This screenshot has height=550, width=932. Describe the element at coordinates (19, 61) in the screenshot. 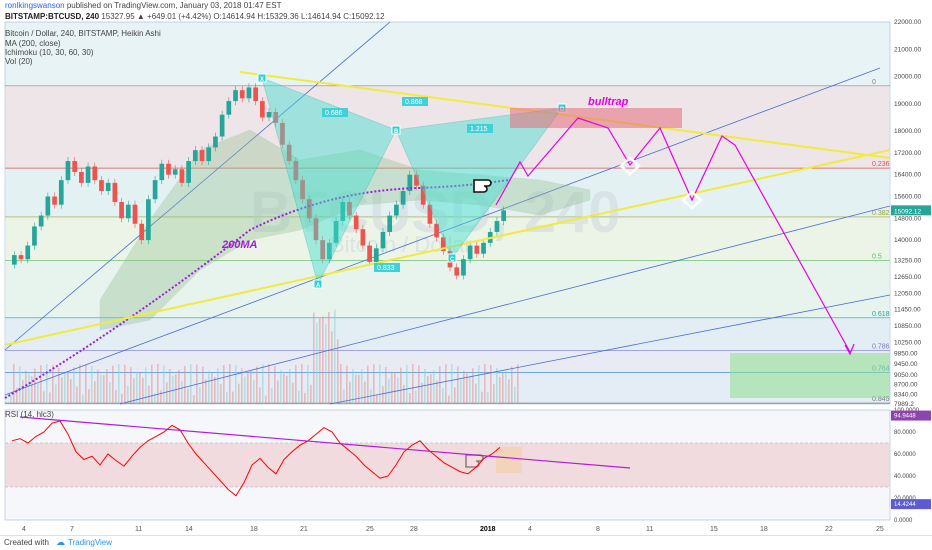

I see `study-volume: Vol (20)` at that location.